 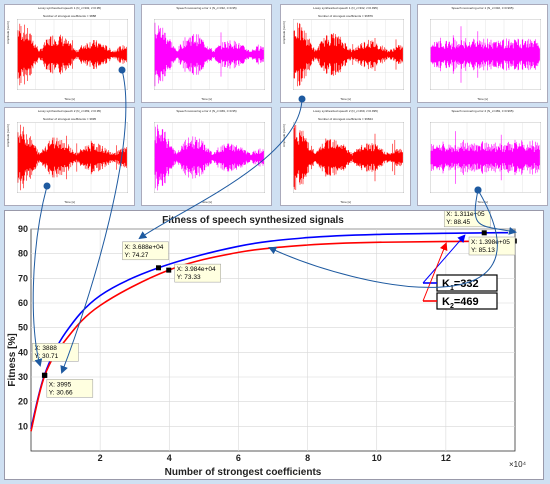 I want to click on y-tick-label: 30, so click(x=23, y=377).